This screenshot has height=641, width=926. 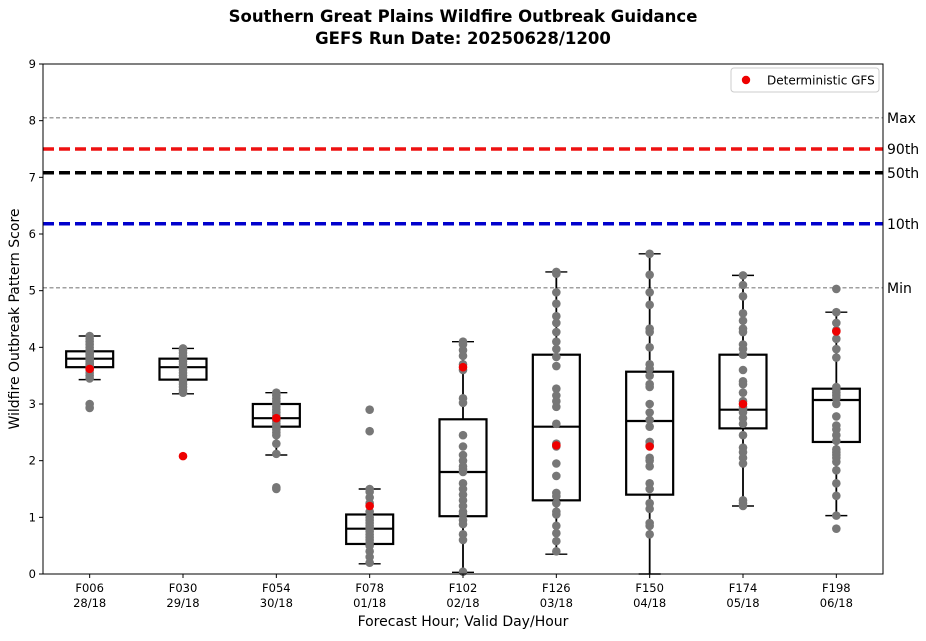 What do you see at coordinates (746, 80) in the screenshot?
I see `legend-marker` at bounding box center [746, 80].